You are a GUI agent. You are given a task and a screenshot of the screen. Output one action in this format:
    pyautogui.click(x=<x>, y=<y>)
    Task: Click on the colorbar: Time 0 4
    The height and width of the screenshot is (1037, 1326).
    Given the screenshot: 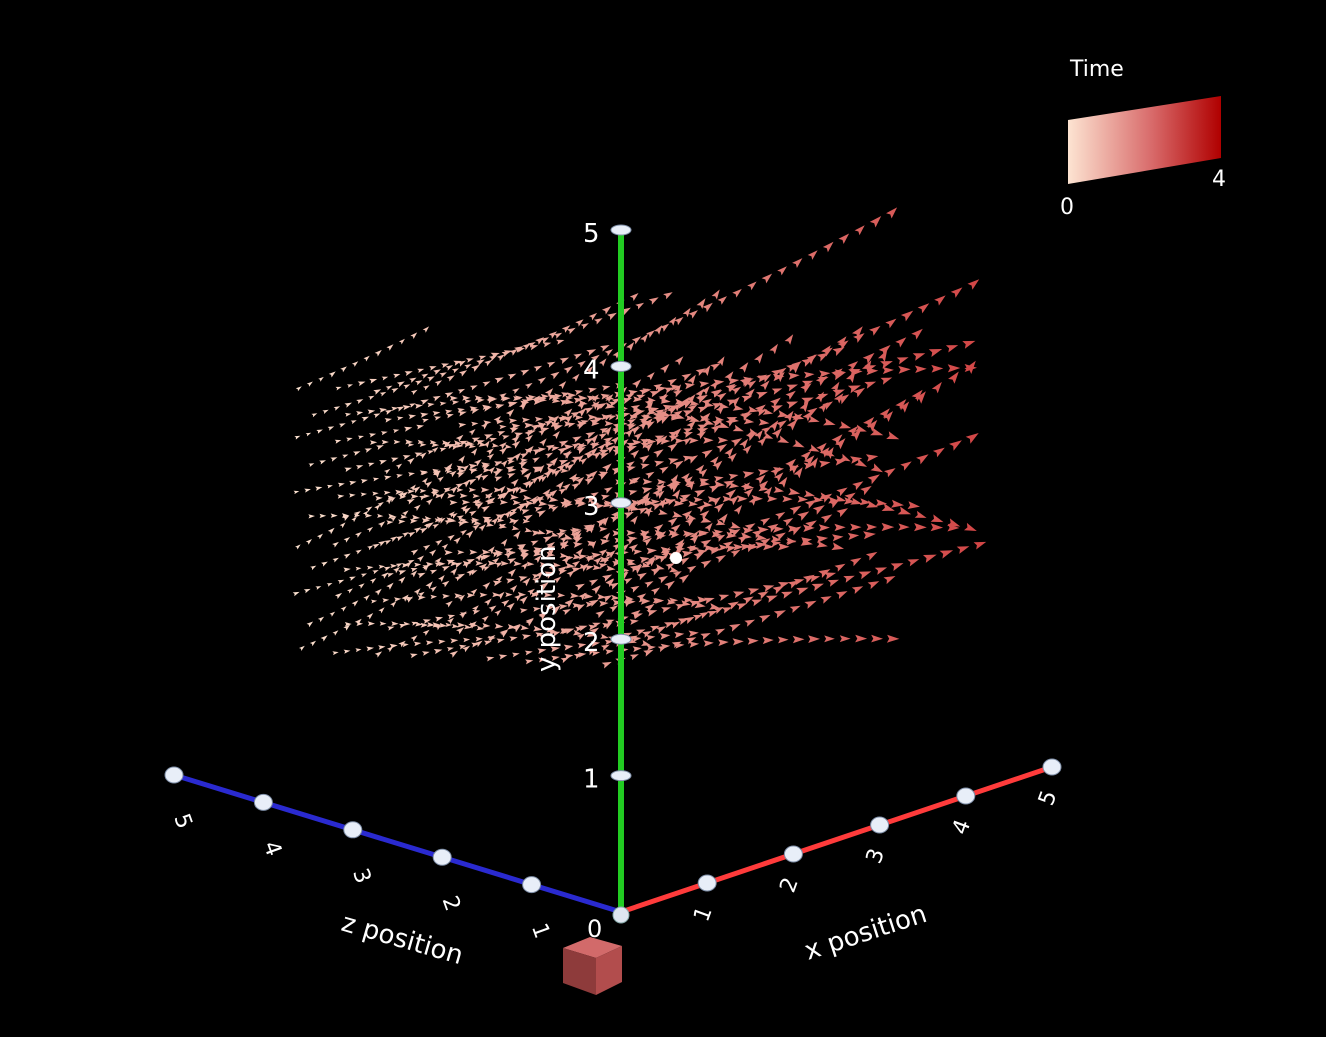 What is the action you would take?
    pyautogui.click(x=1143, y=138)
    